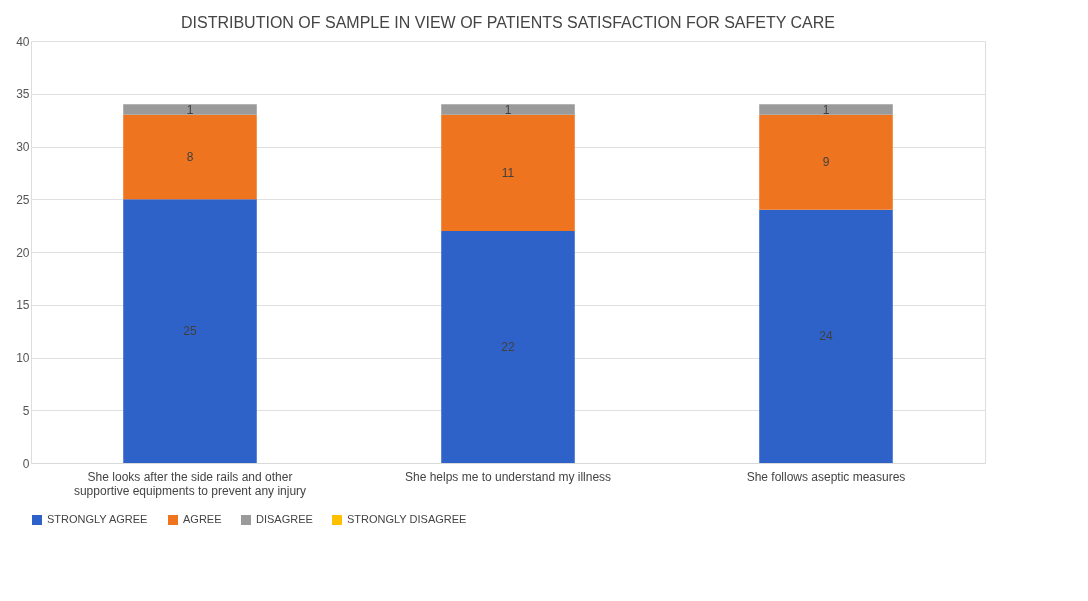 Image resolution: width=1088 pixels, height=601 pixels. Describe the element at coordinates (23, 147) in the screenshot. I see `y-tick-label: 30` at that location.